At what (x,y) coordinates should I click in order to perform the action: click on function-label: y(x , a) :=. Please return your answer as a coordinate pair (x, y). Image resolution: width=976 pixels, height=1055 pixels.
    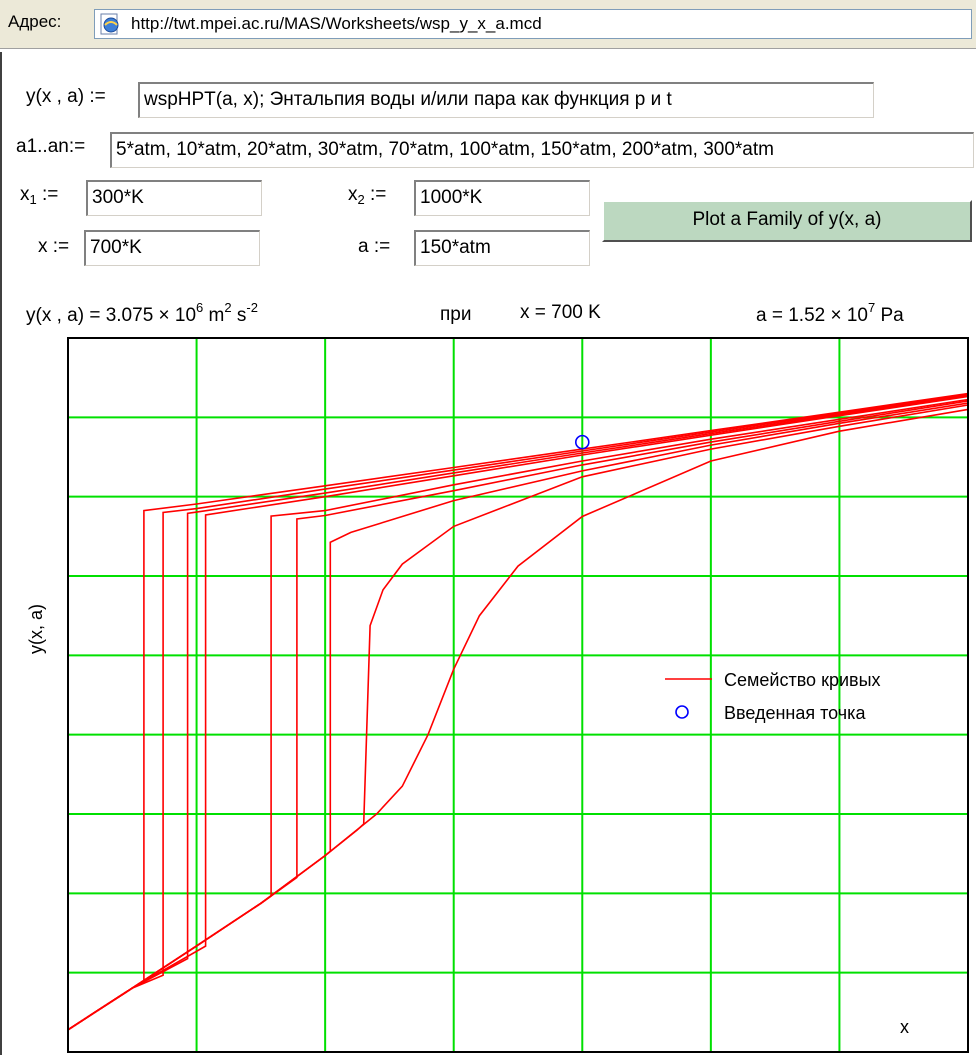
    Looking at the image, I should click on (66, 97).